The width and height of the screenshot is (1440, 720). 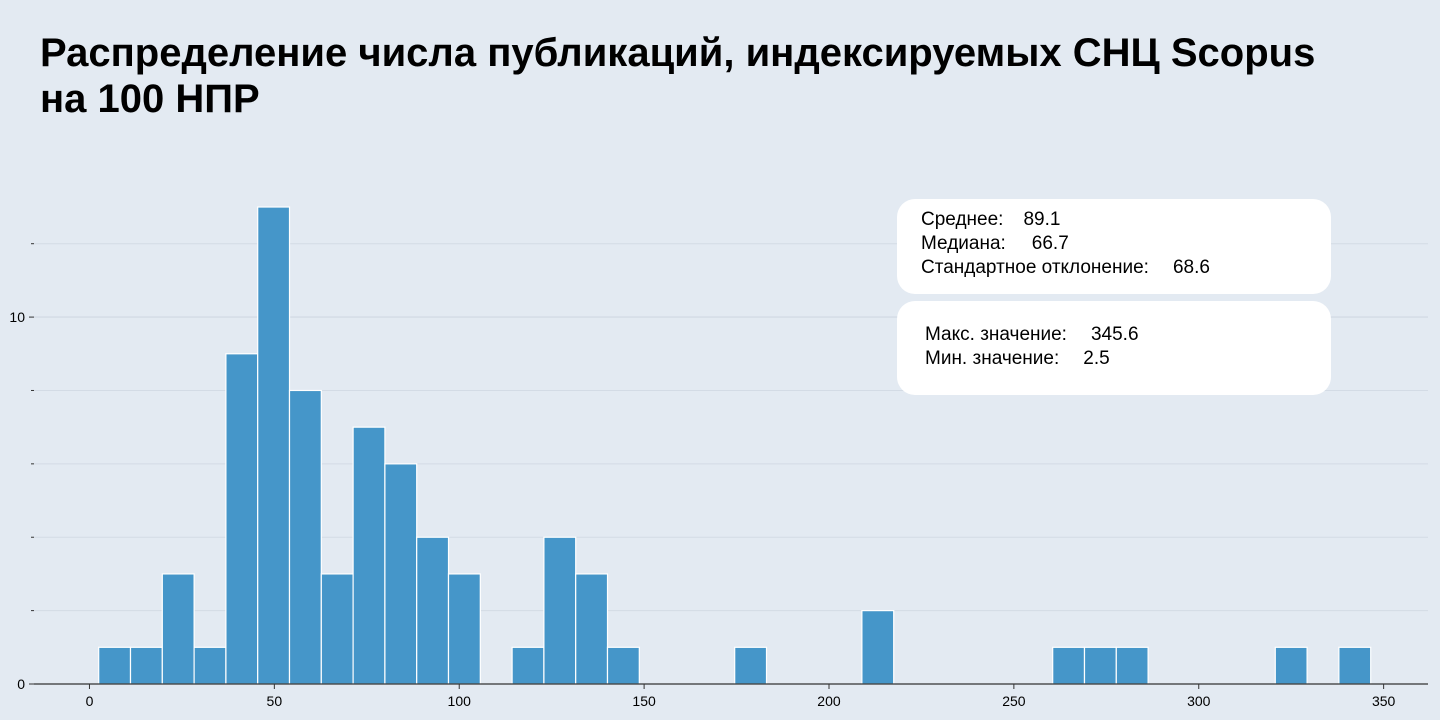 What do you see at coordinates (1114, 334) in the screenshot?
I see `stat-max-value: 345.6` at bounding box center [1114, 334].